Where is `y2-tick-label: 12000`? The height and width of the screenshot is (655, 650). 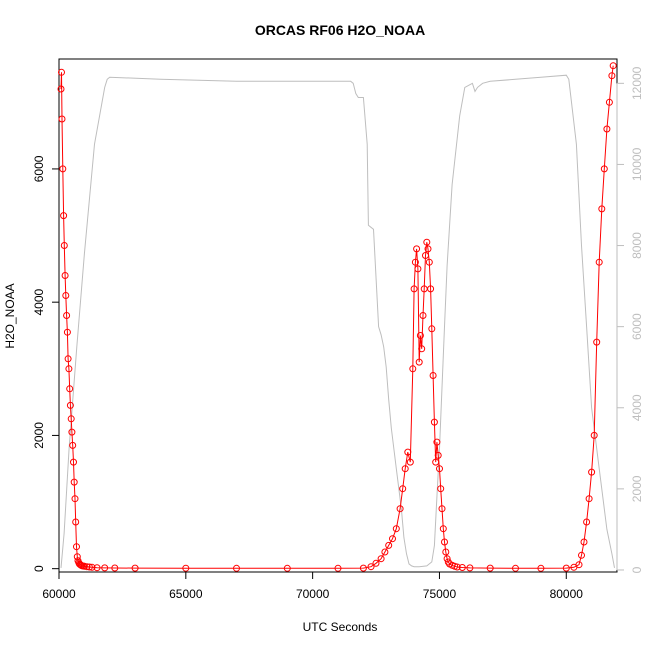 y2-tick-label: 12000 is located at coordinates (637, 83).